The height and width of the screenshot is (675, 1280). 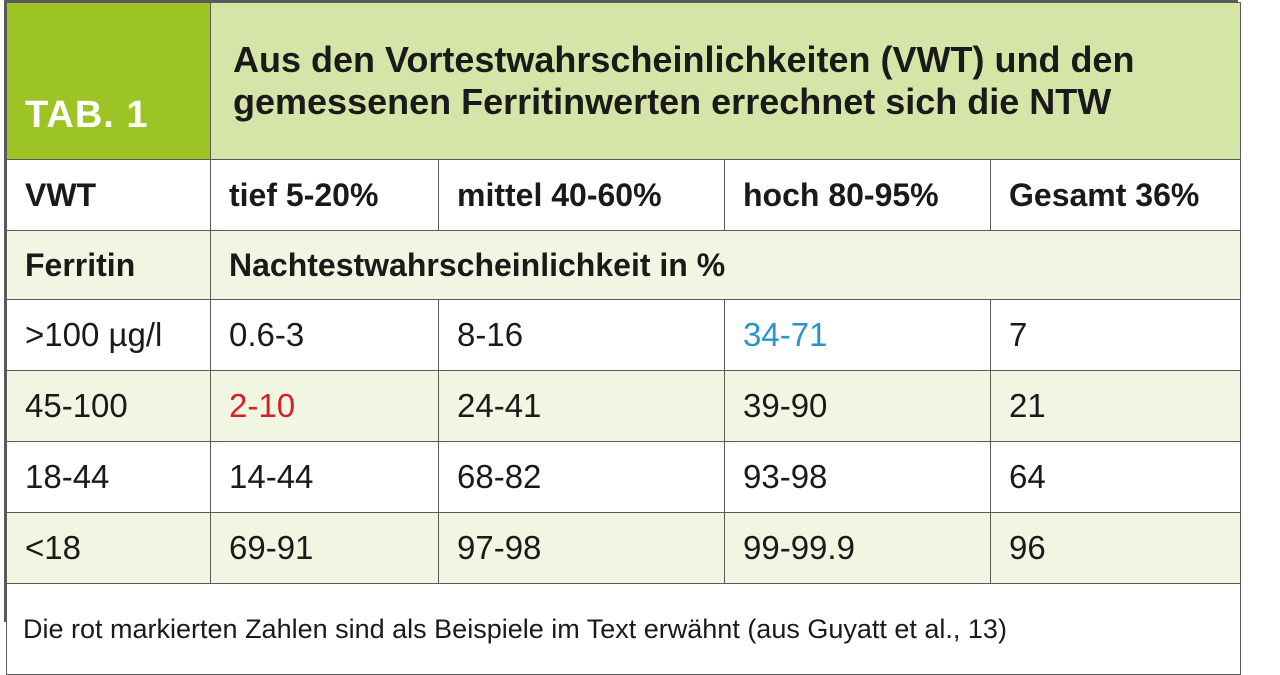 What do you see at coordinates (581, 548) in the screenshot?
I see `table-cell: 97-98` at bounding box center [581, 548].